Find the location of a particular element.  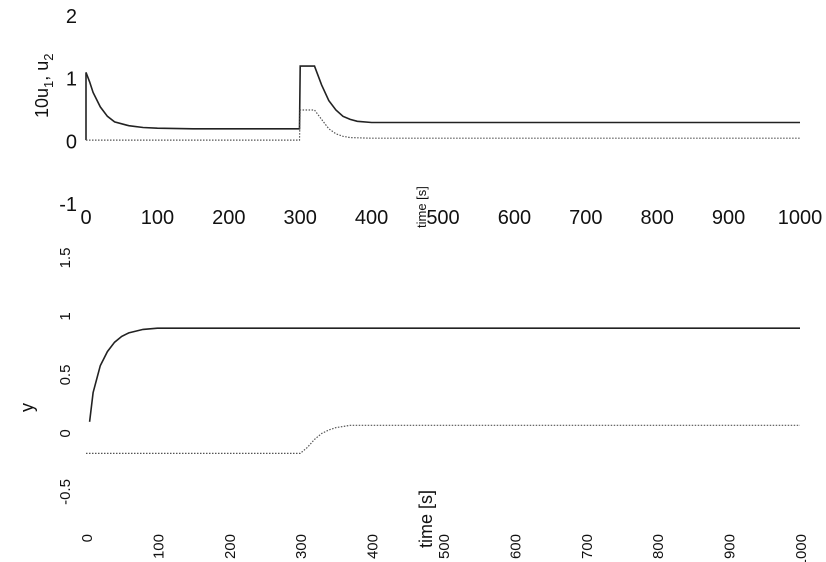

bottom-ylabel: y is located at coordinates (27, 407).